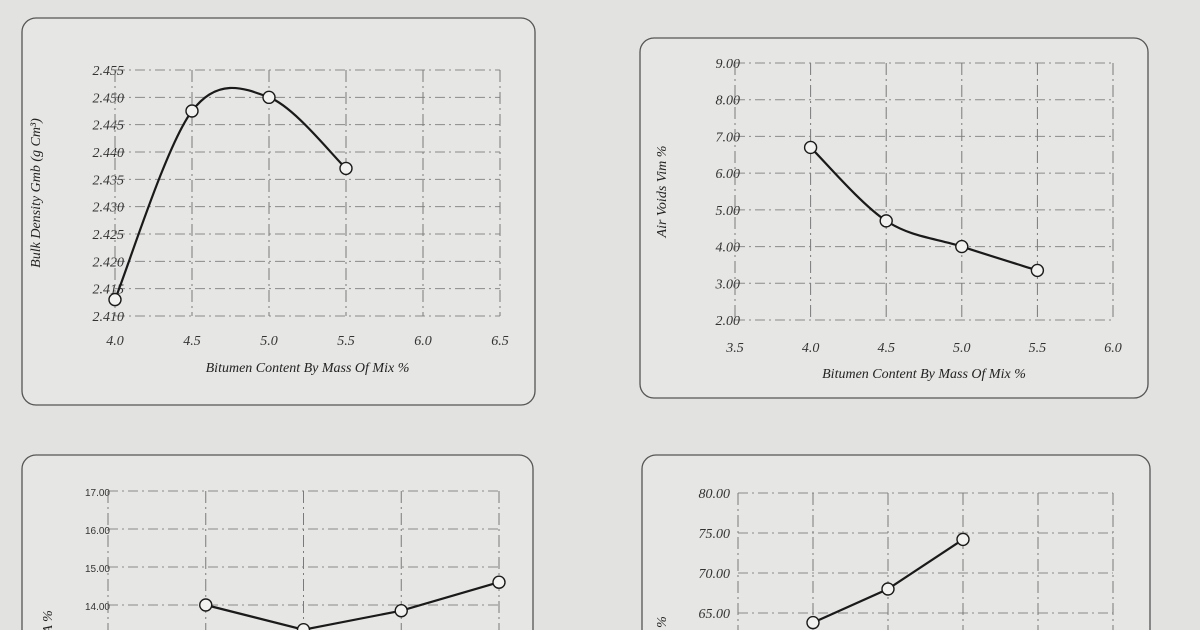 The width and height of the screenshot is (1200, 630). What do you see at coordinates (36, 193) in the screenshot?
I see `y-axis-label: Bulk Density Gmb (g Cm³)` at bounding box center [36, 193].